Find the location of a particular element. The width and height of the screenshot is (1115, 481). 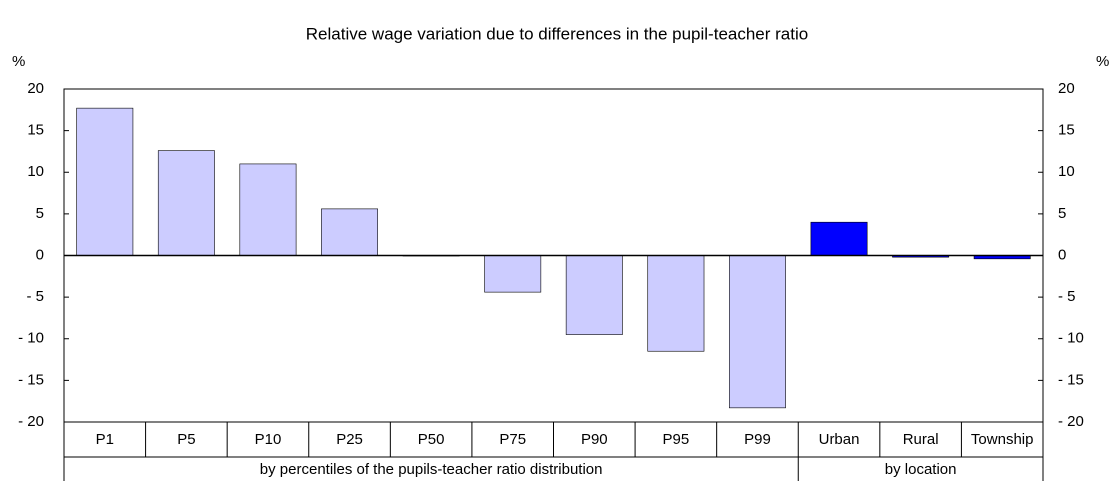

y2-tick-label: - 15 is located at coordinates (1071, 379).